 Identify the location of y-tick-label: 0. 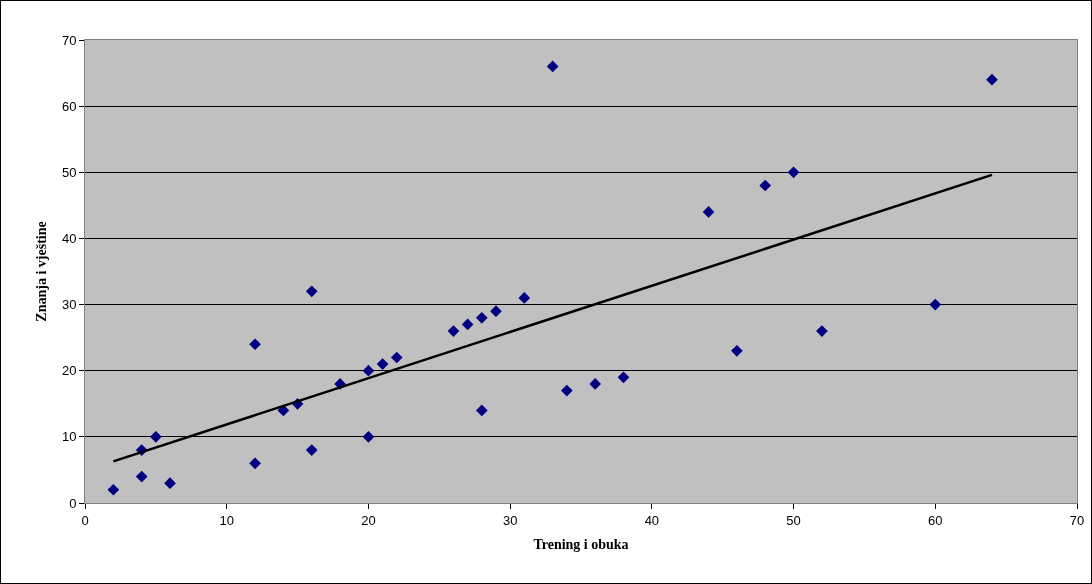
(73, 503).